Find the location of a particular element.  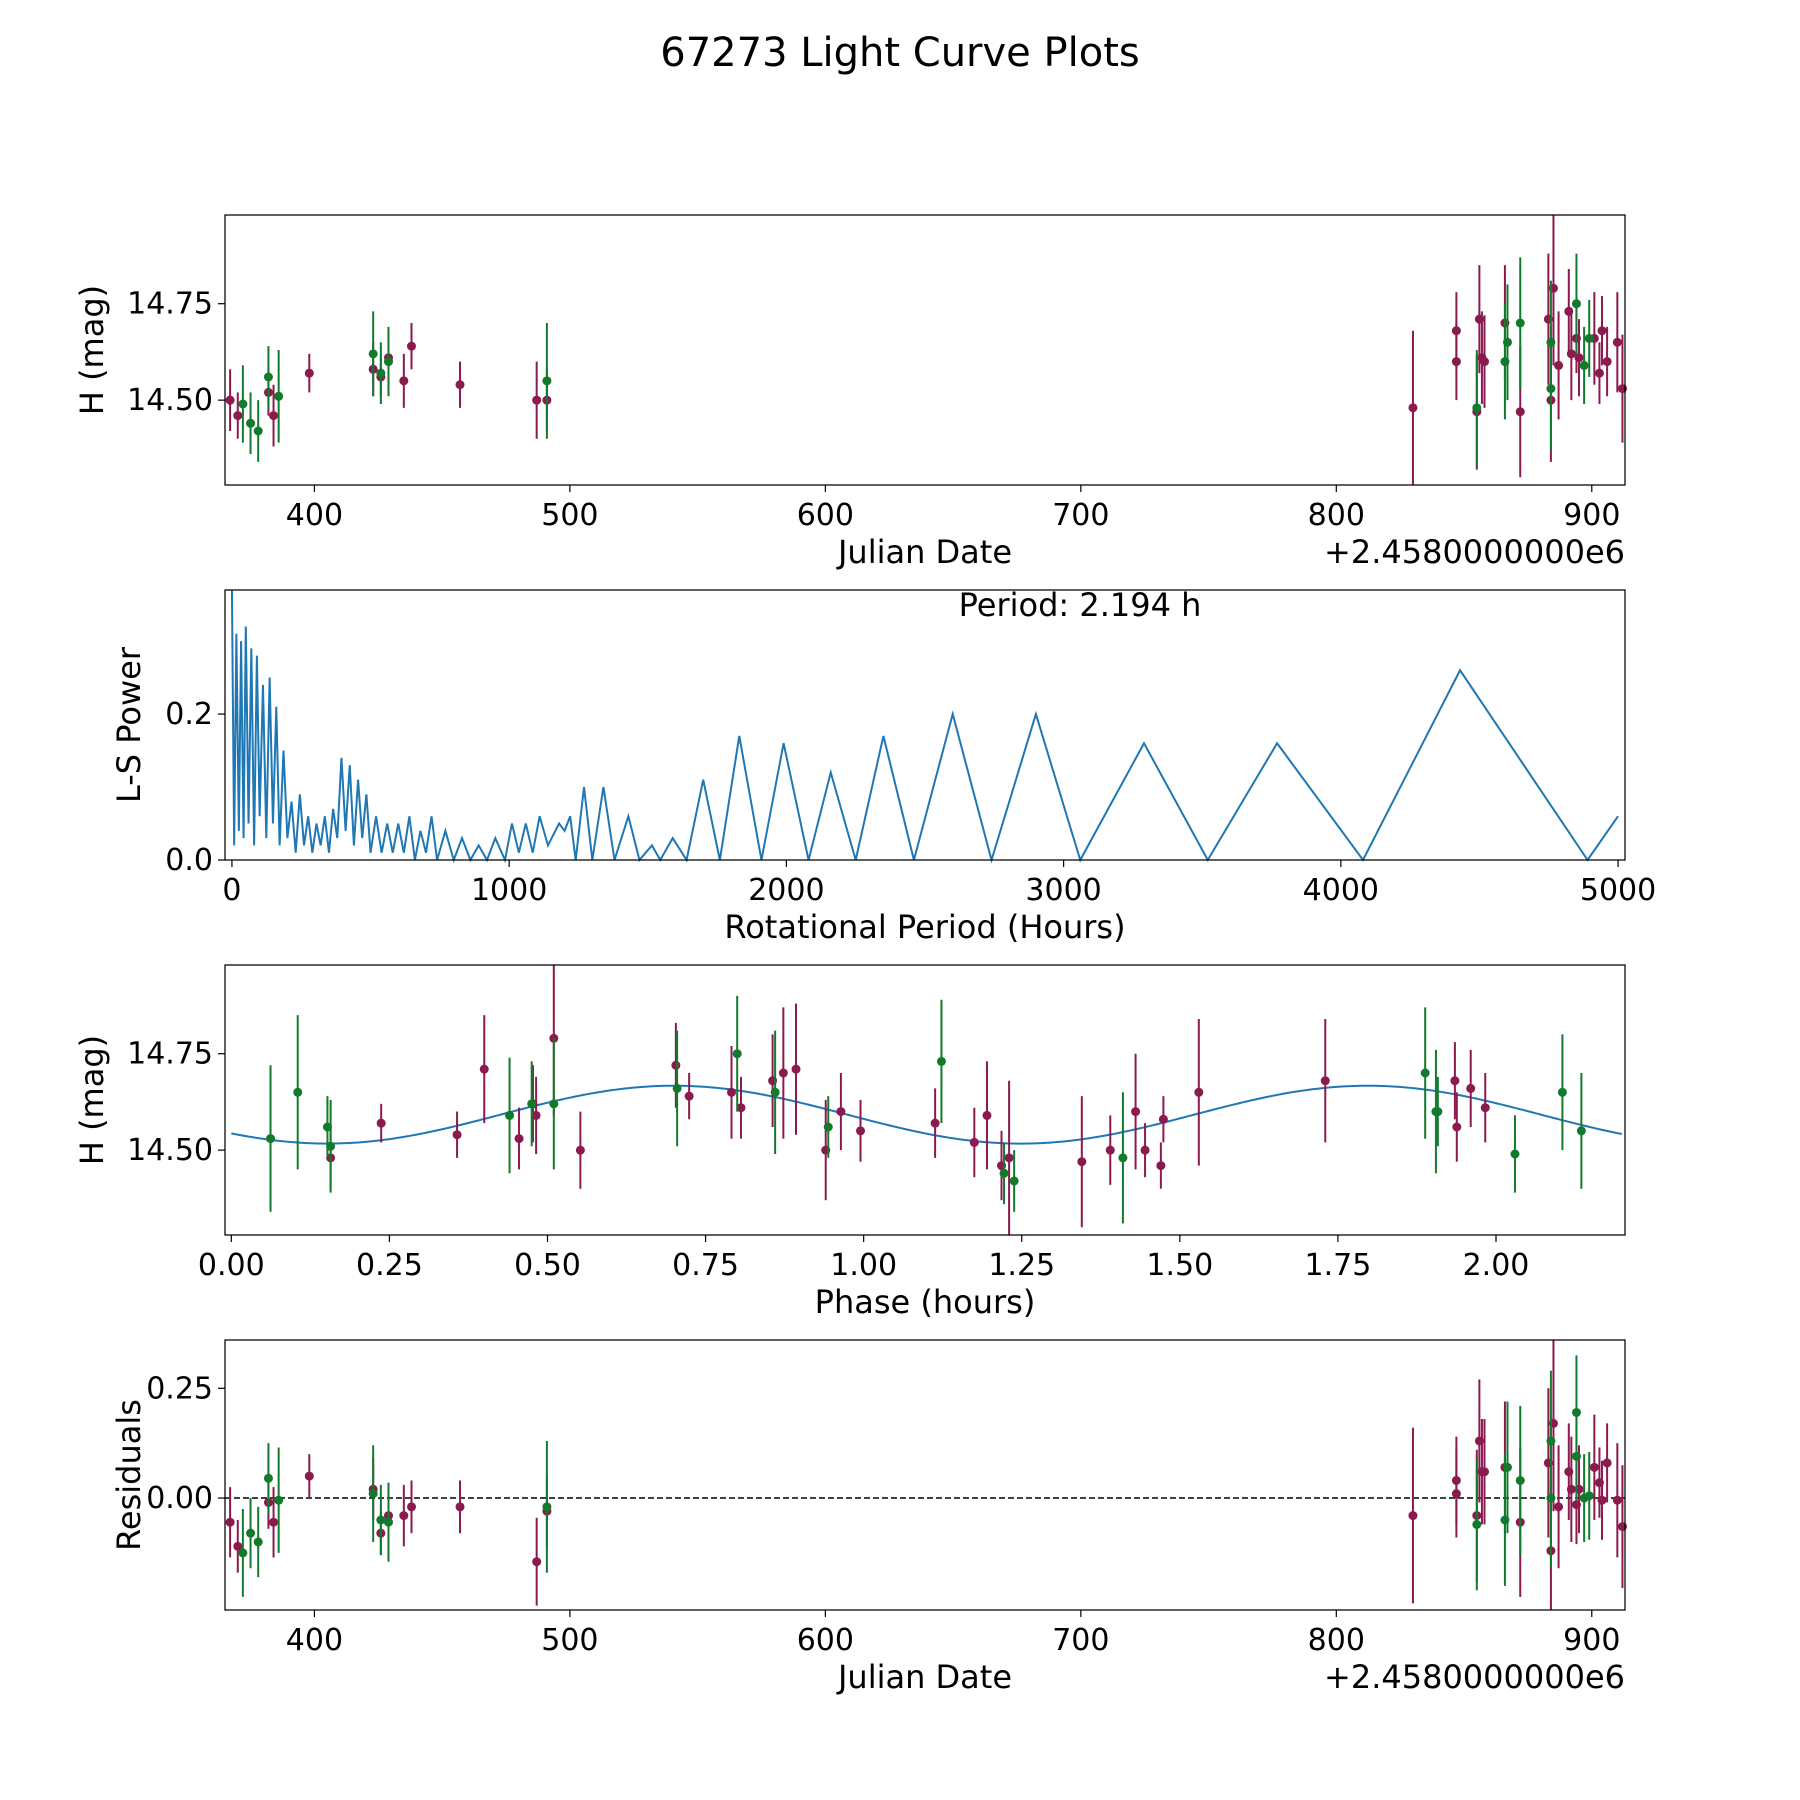

x-tick-label: 900 is located at coordinates (1591, 1640).